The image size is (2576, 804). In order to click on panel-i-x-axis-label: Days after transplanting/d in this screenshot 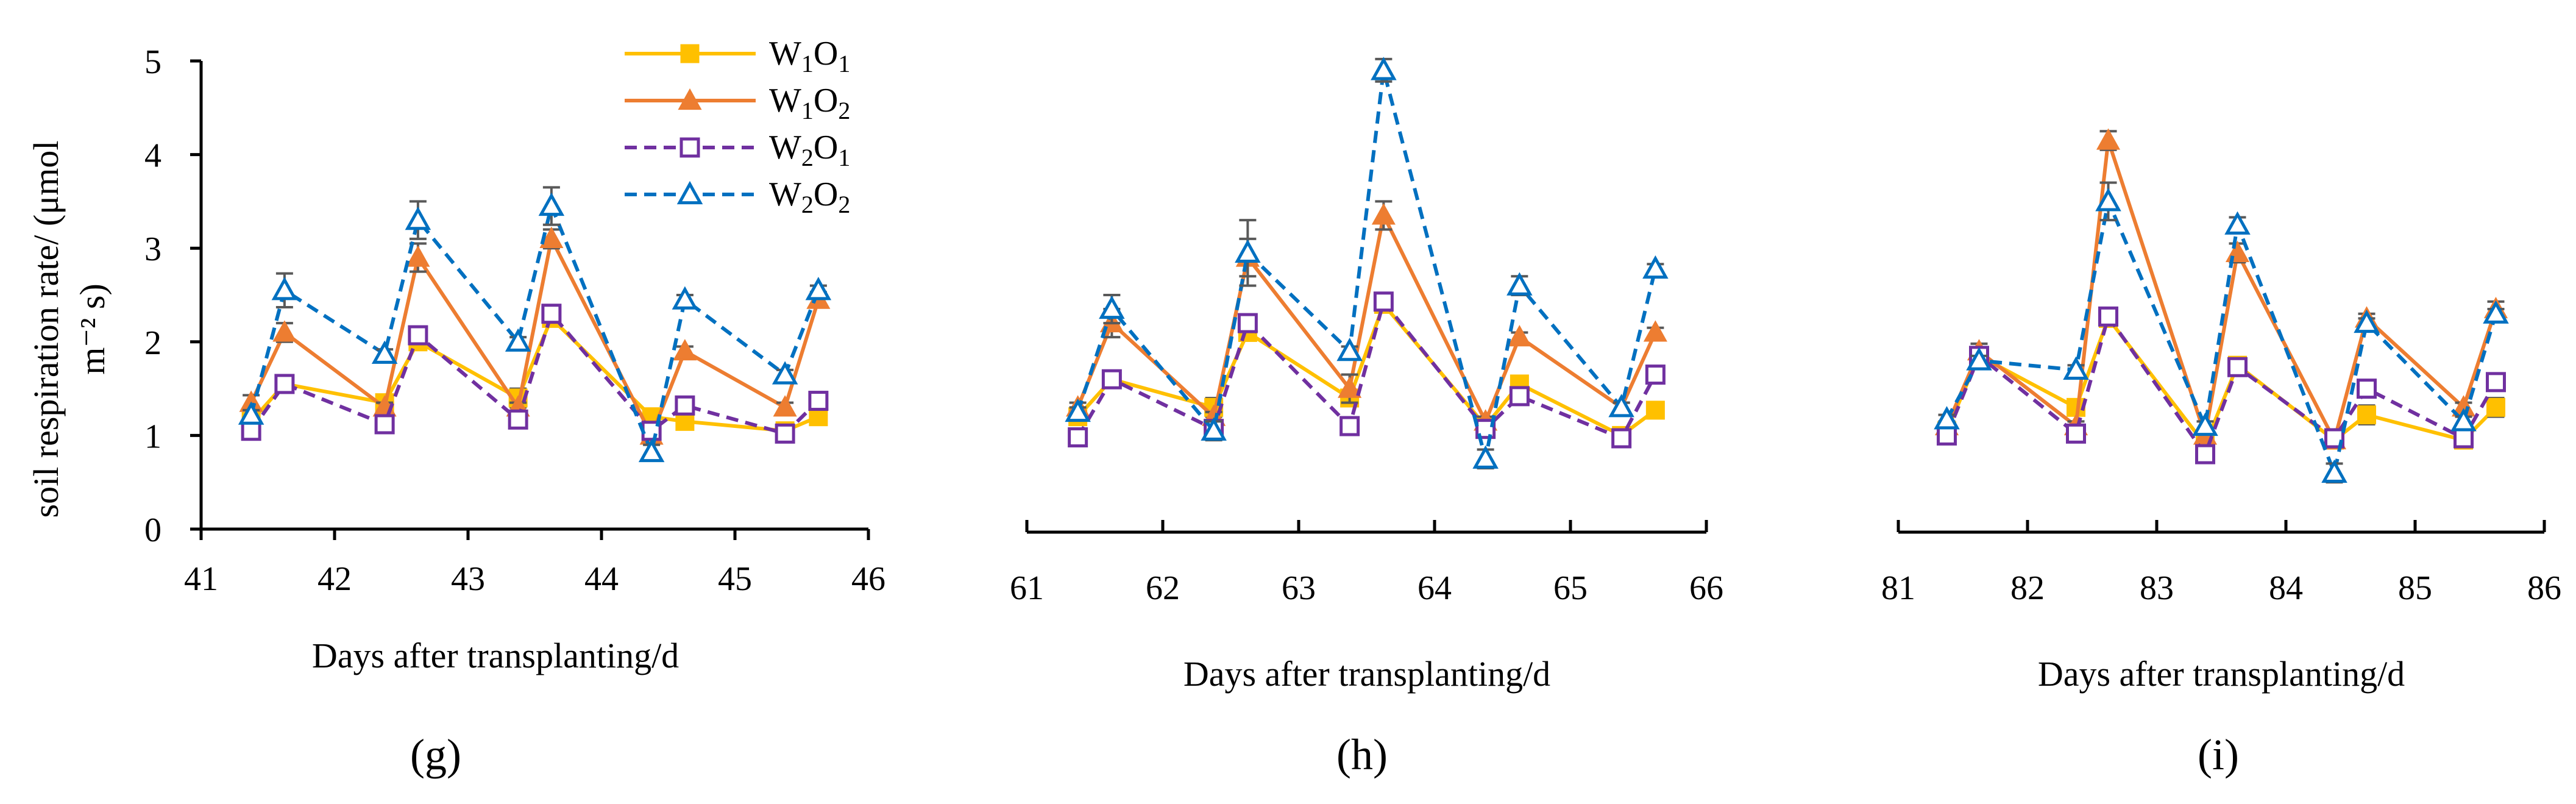, I will do `click(2221, 674)`.